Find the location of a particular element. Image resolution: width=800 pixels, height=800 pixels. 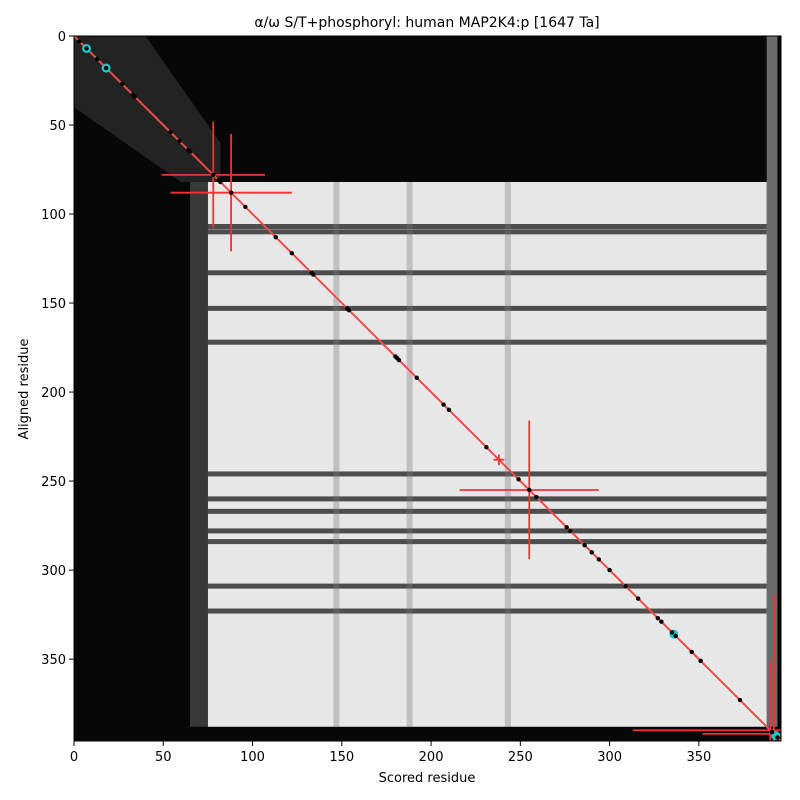

x-tick-label: 200 is located at coordinates (431, 757).